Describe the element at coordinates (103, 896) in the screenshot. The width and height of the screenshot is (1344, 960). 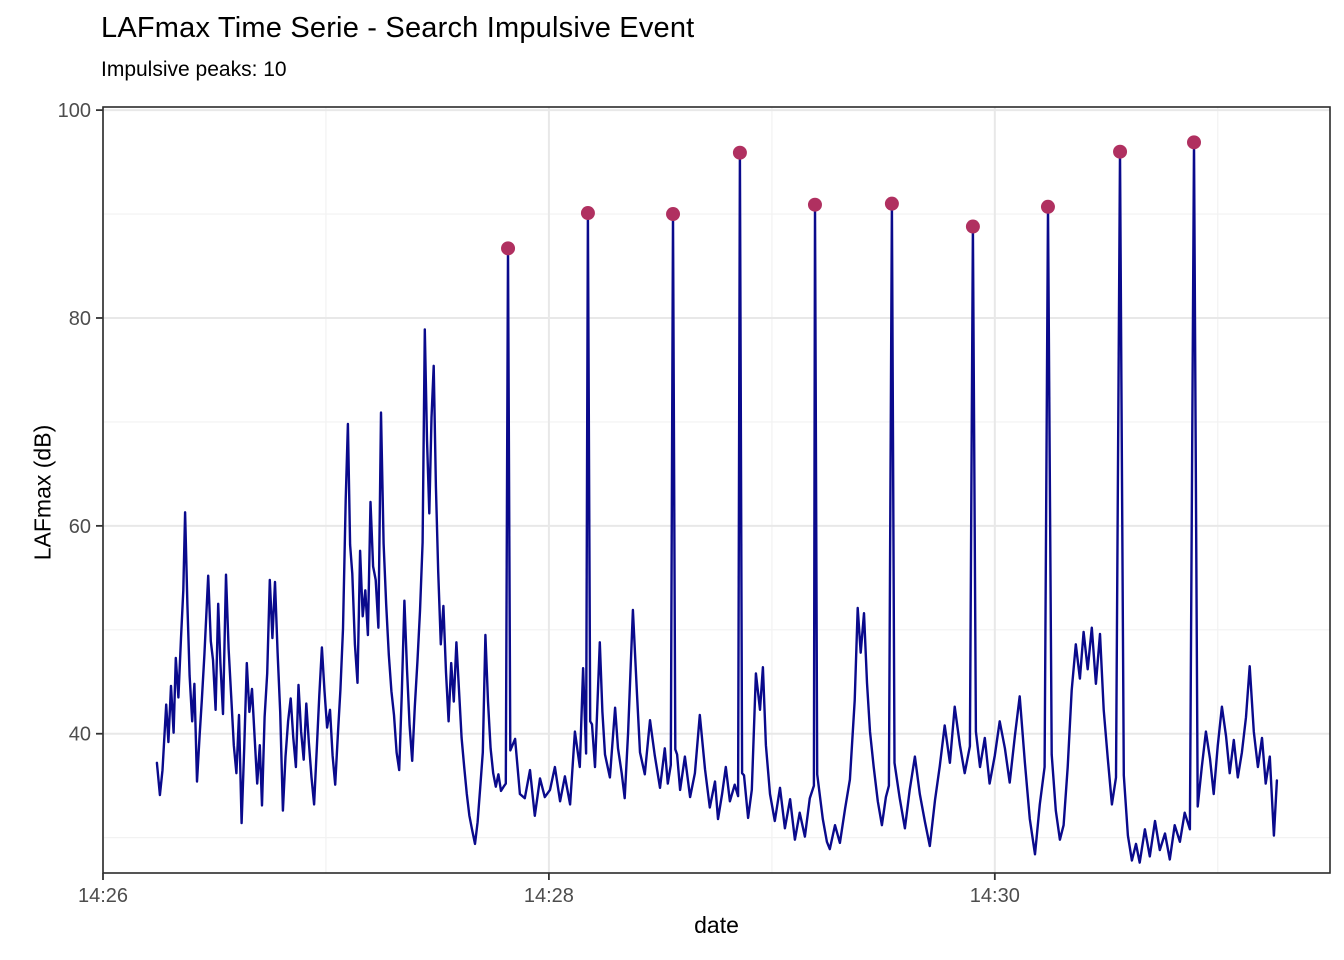
I see `x-tick-label: 14:26` at that location.